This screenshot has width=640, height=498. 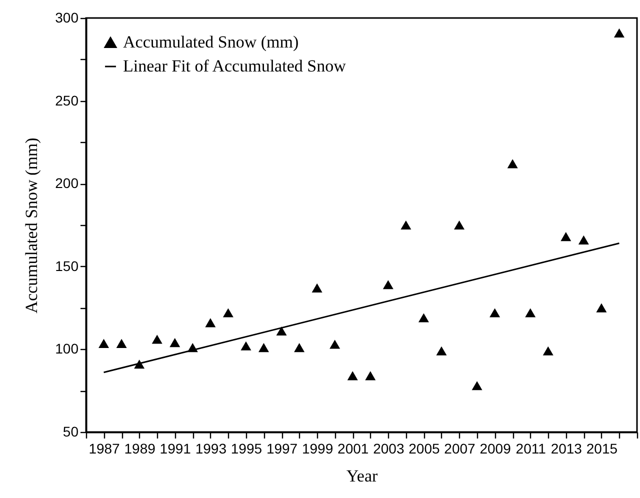 I want to click on x-tick-label: 1991, so click(x=176, y=448).